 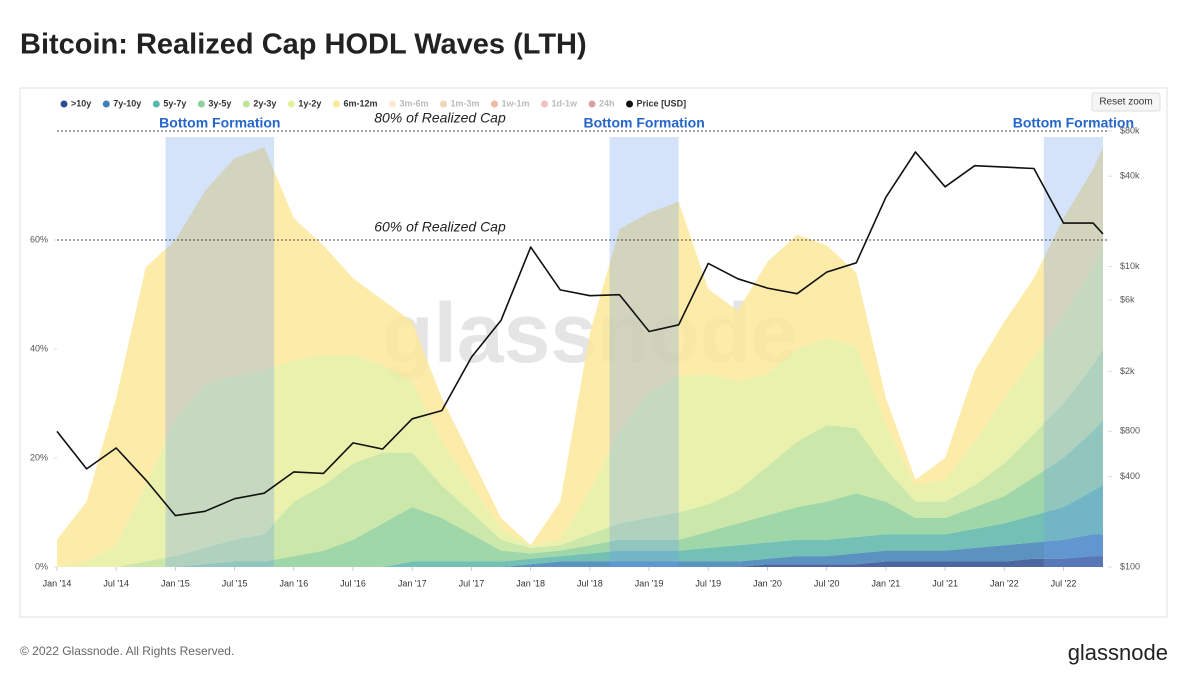 I want to click on legend-label: 3y-5y, so click(x=219, y=103).